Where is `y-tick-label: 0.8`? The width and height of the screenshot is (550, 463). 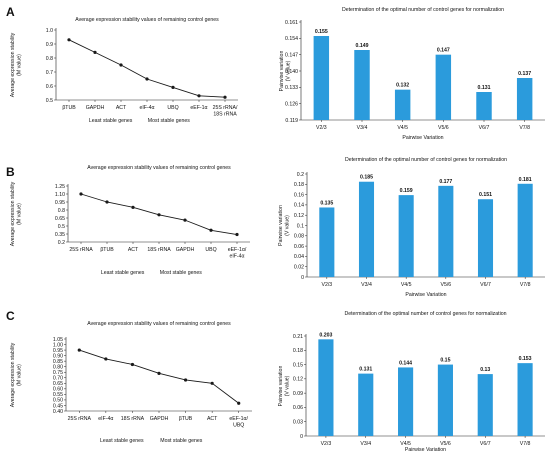 y-tick-label: 0.8 is located at coordinates (61, 211).